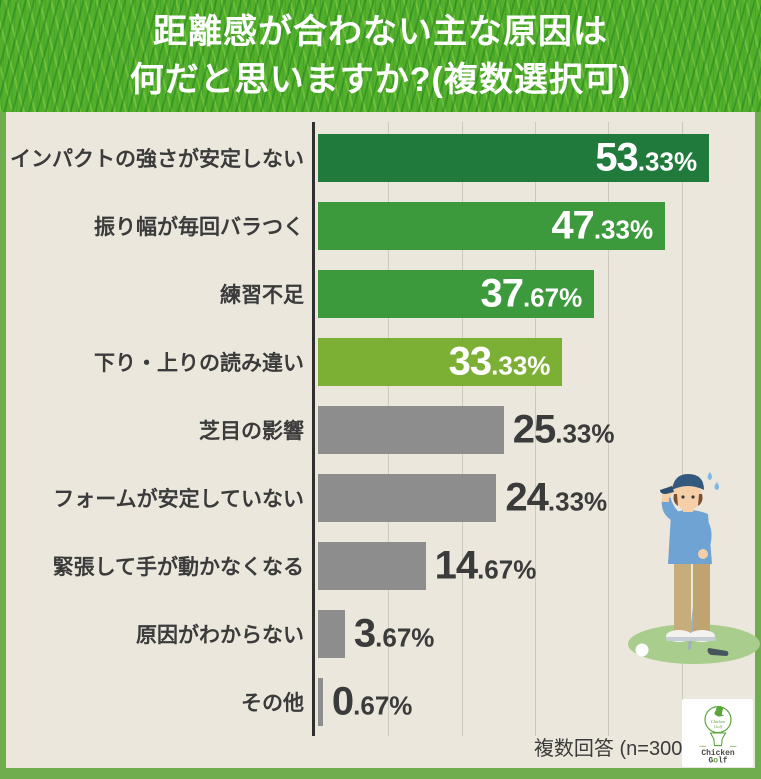 The width and height of the screenshot is (761, 779). Describe the element at coordinates (492, 226) in the screenshot. I see `bar: 47.33%` at that location.